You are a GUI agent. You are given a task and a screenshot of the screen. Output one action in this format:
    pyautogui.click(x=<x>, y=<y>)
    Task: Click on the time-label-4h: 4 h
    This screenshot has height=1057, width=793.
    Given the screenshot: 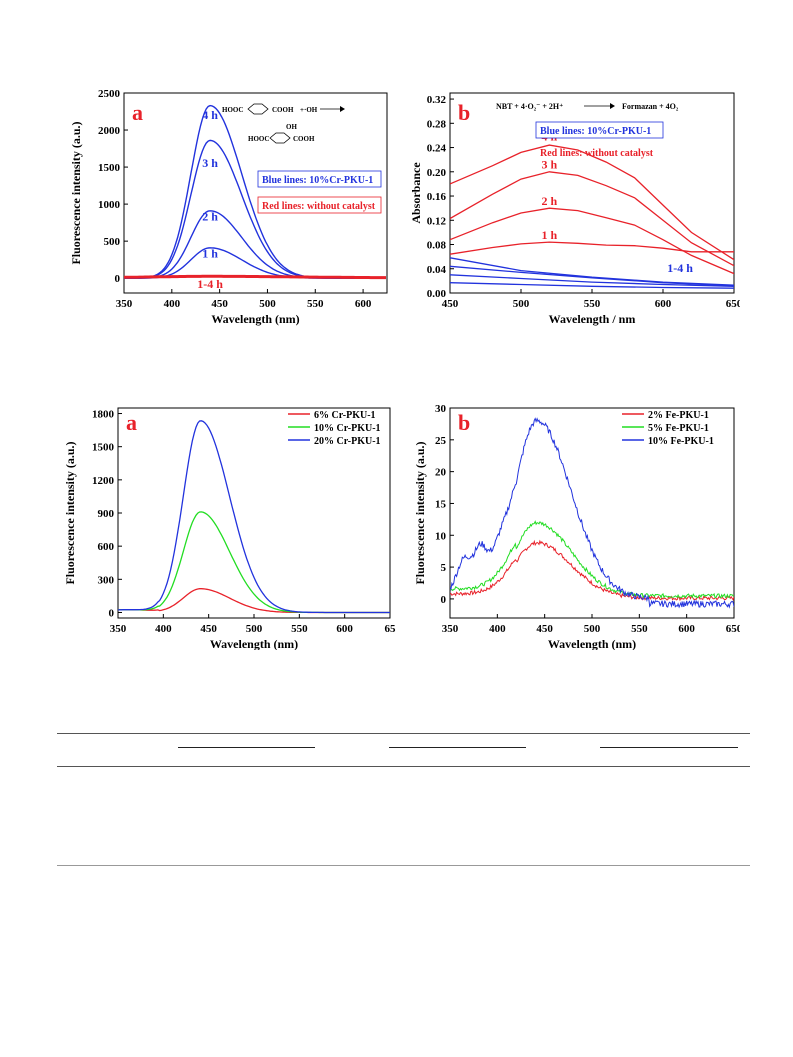 What is the action you would take?
    pyautogui.click(x=210, y=115)
    